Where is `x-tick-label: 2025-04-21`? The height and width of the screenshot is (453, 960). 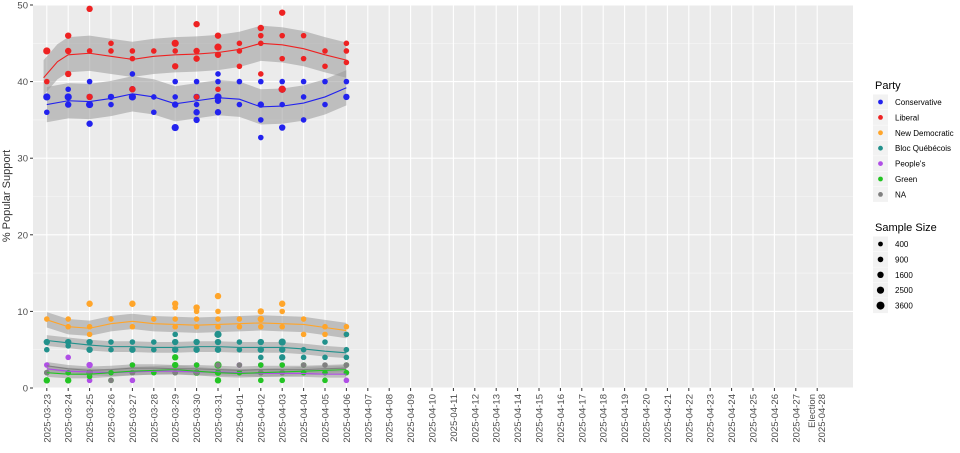 x-tick-label: 2025-04-21 is located at coordinates (668, 418).